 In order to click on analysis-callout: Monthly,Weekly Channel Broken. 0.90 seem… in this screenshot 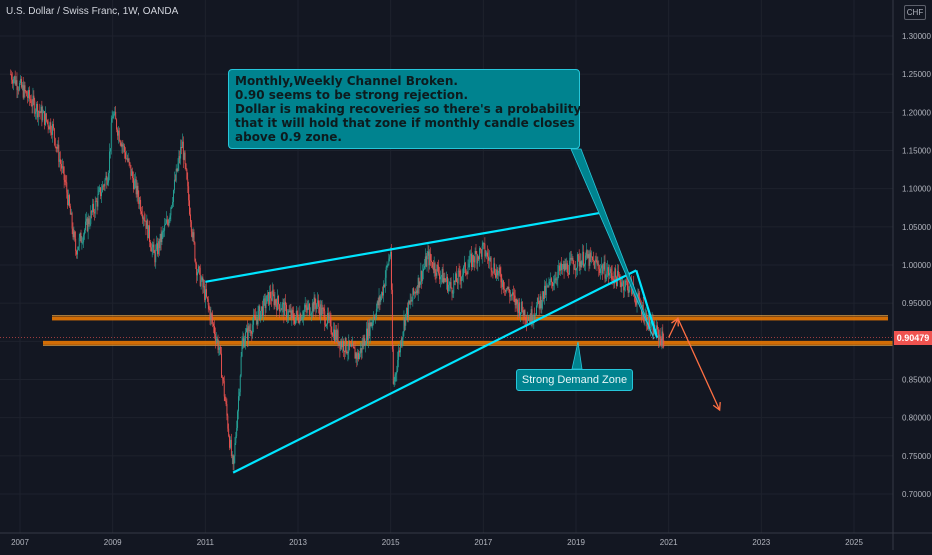, I will do `click(404, 109)`.